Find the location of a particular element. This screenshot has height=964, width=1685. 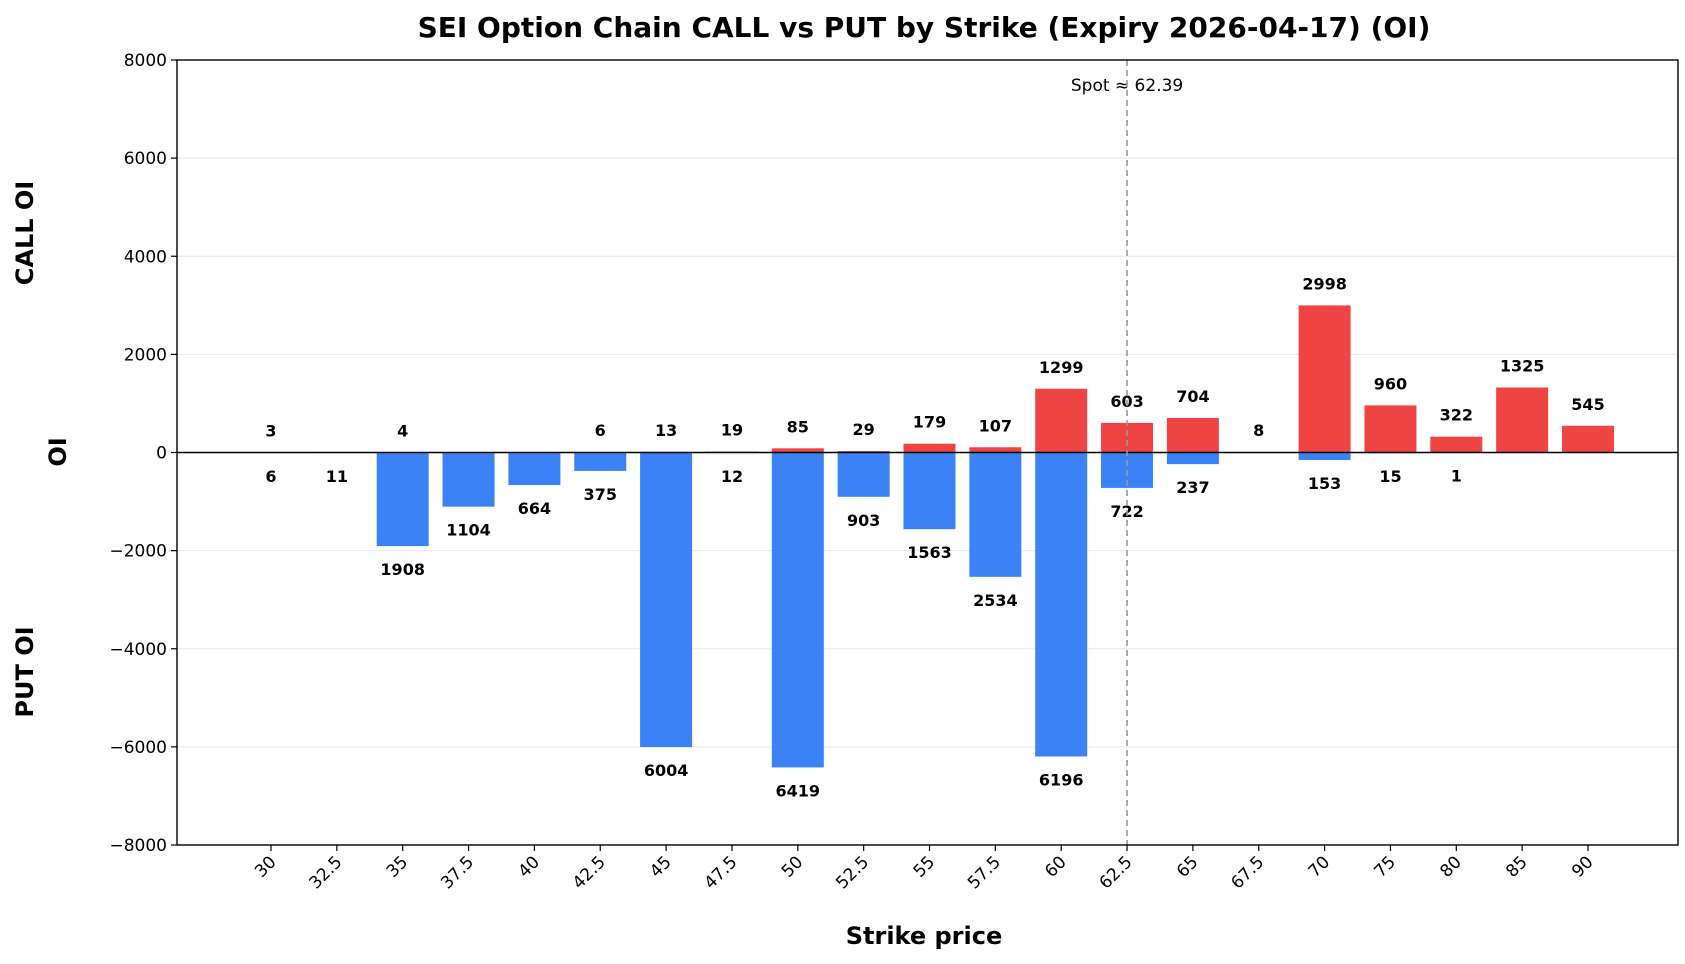

put-value-label: 12 is located at coordinates (732, 476).